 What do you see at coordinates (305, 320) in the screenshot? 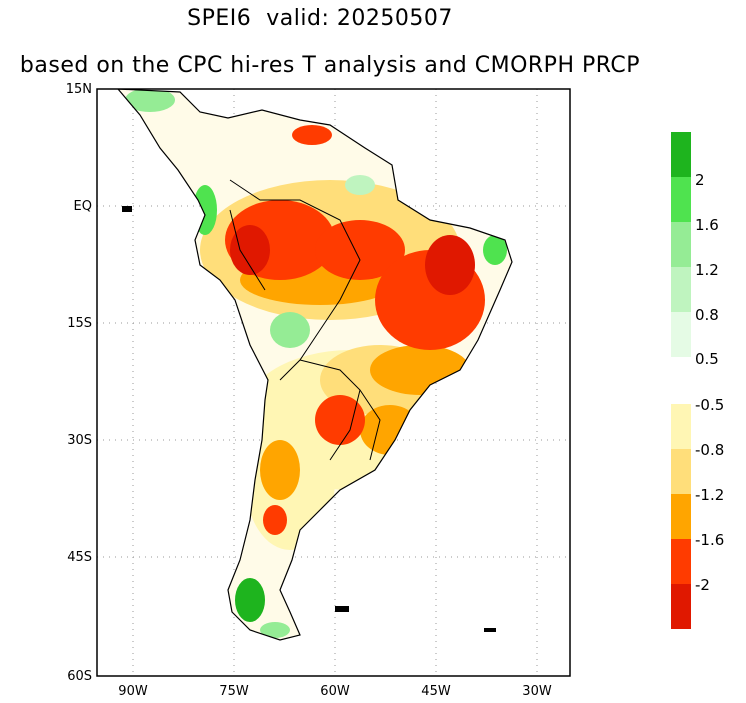
I see `country-borders` at bounding box center [305, 320].